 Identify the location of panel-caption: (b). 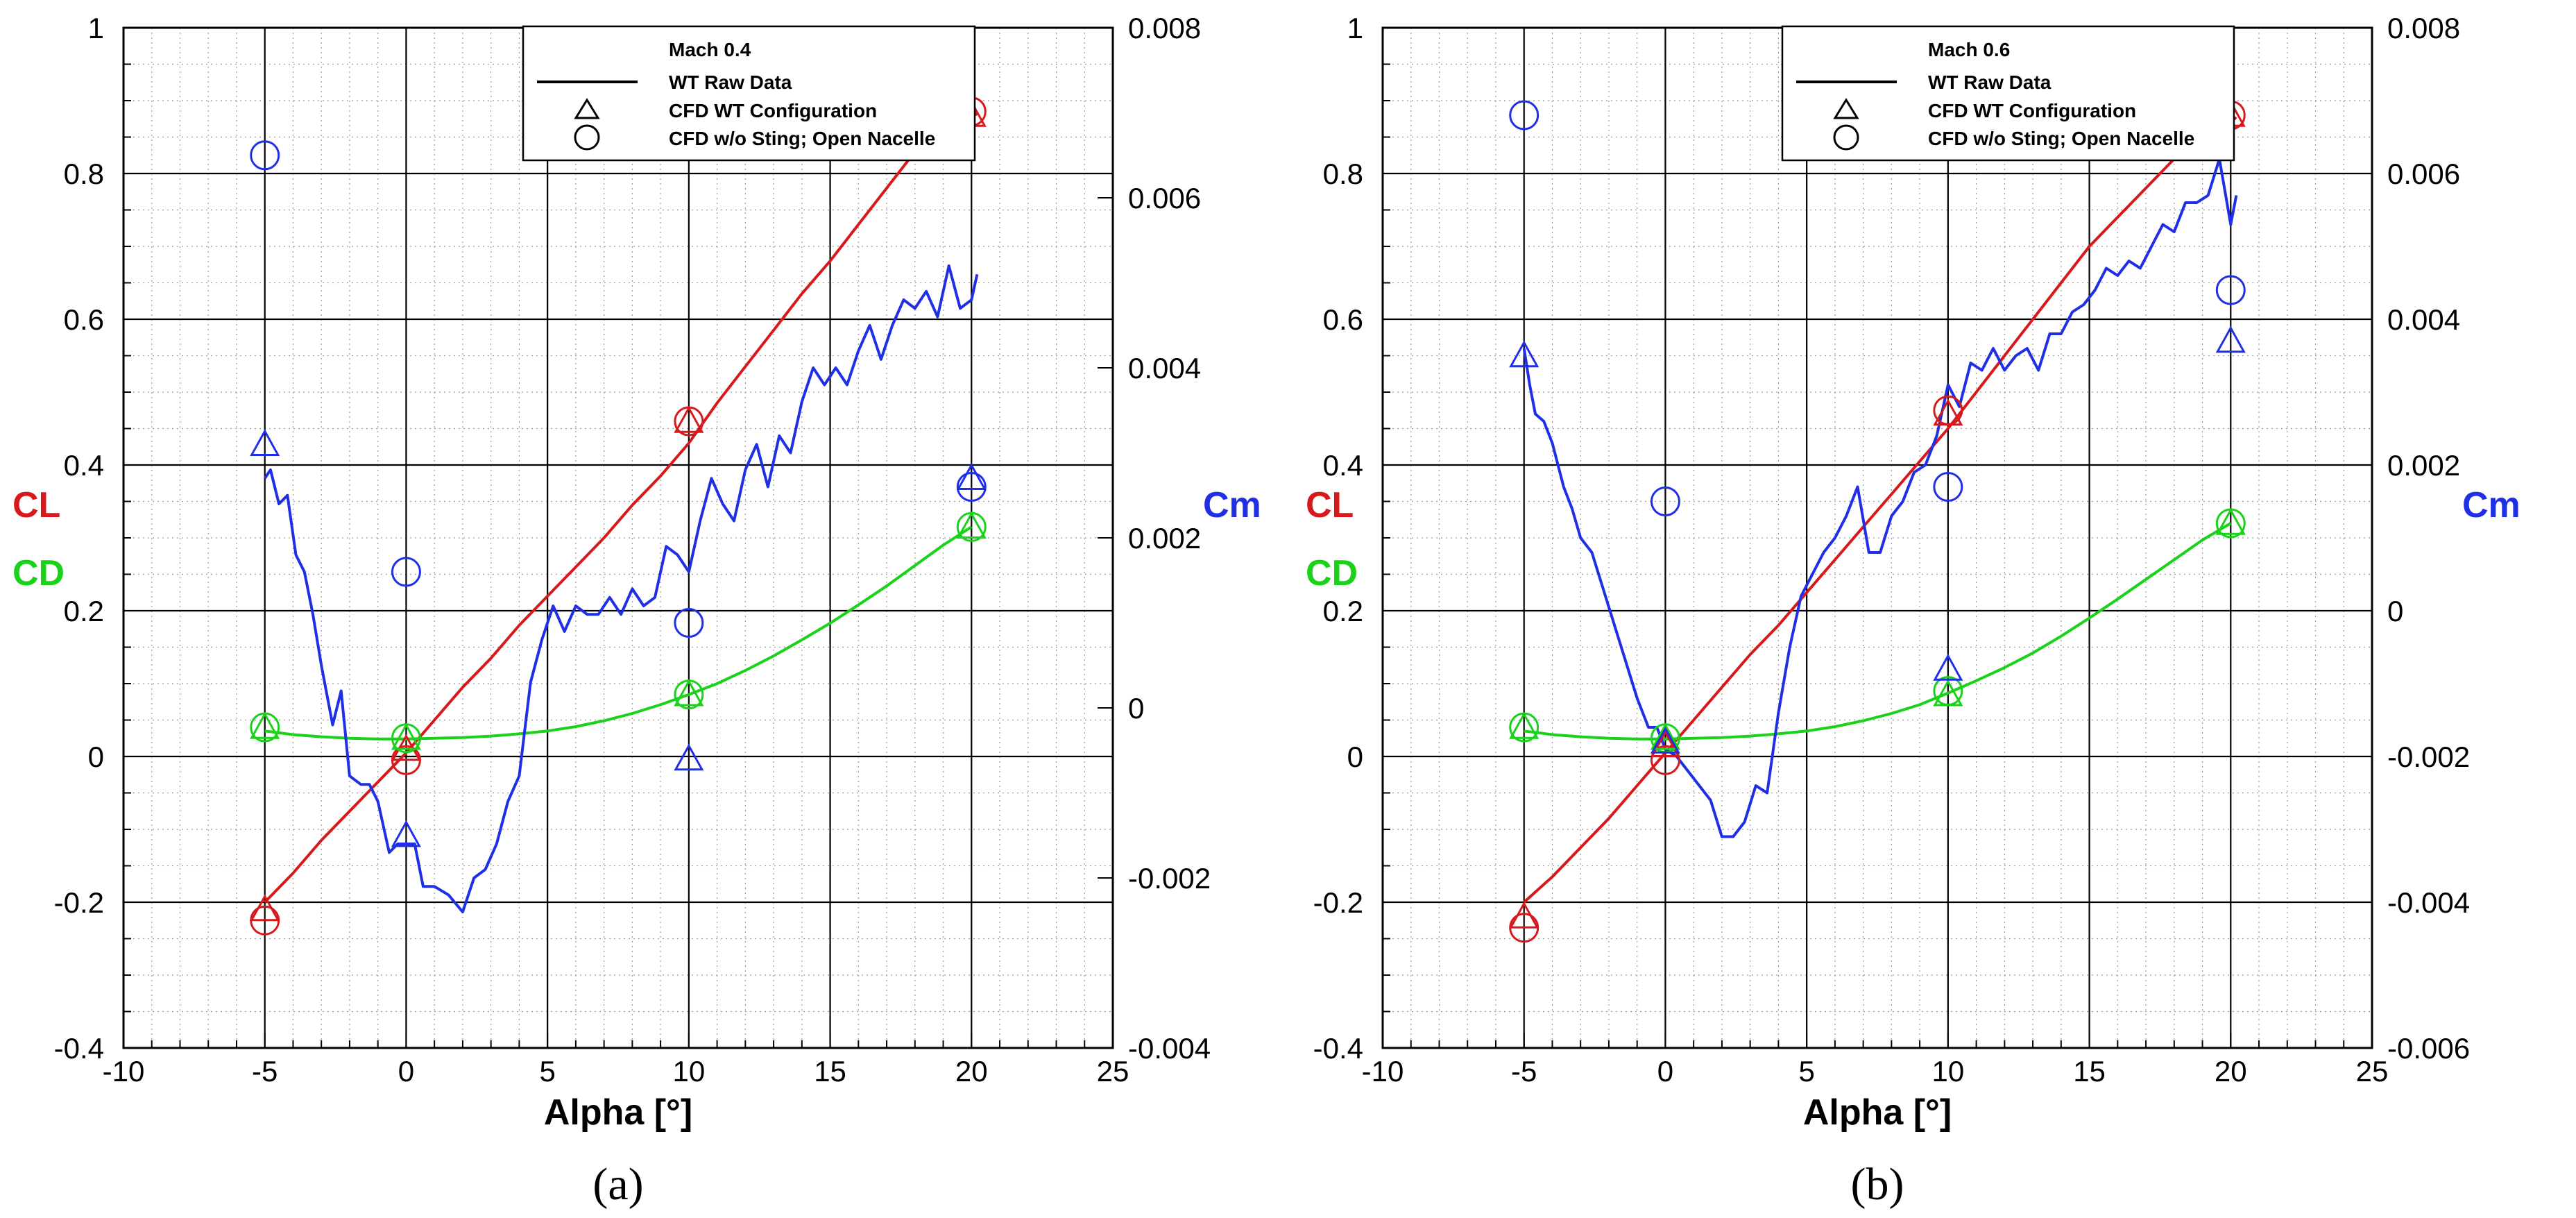
(1877, 1184).